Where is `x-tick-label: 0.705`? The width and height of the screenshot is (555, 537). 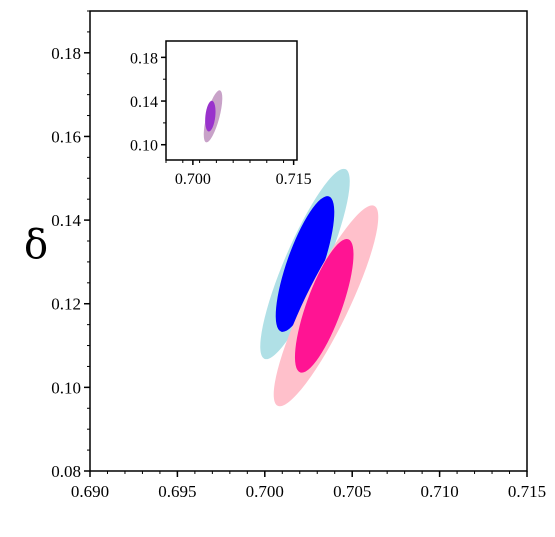
x-tick-label: 0.705 is located at coordinates (352, 491).